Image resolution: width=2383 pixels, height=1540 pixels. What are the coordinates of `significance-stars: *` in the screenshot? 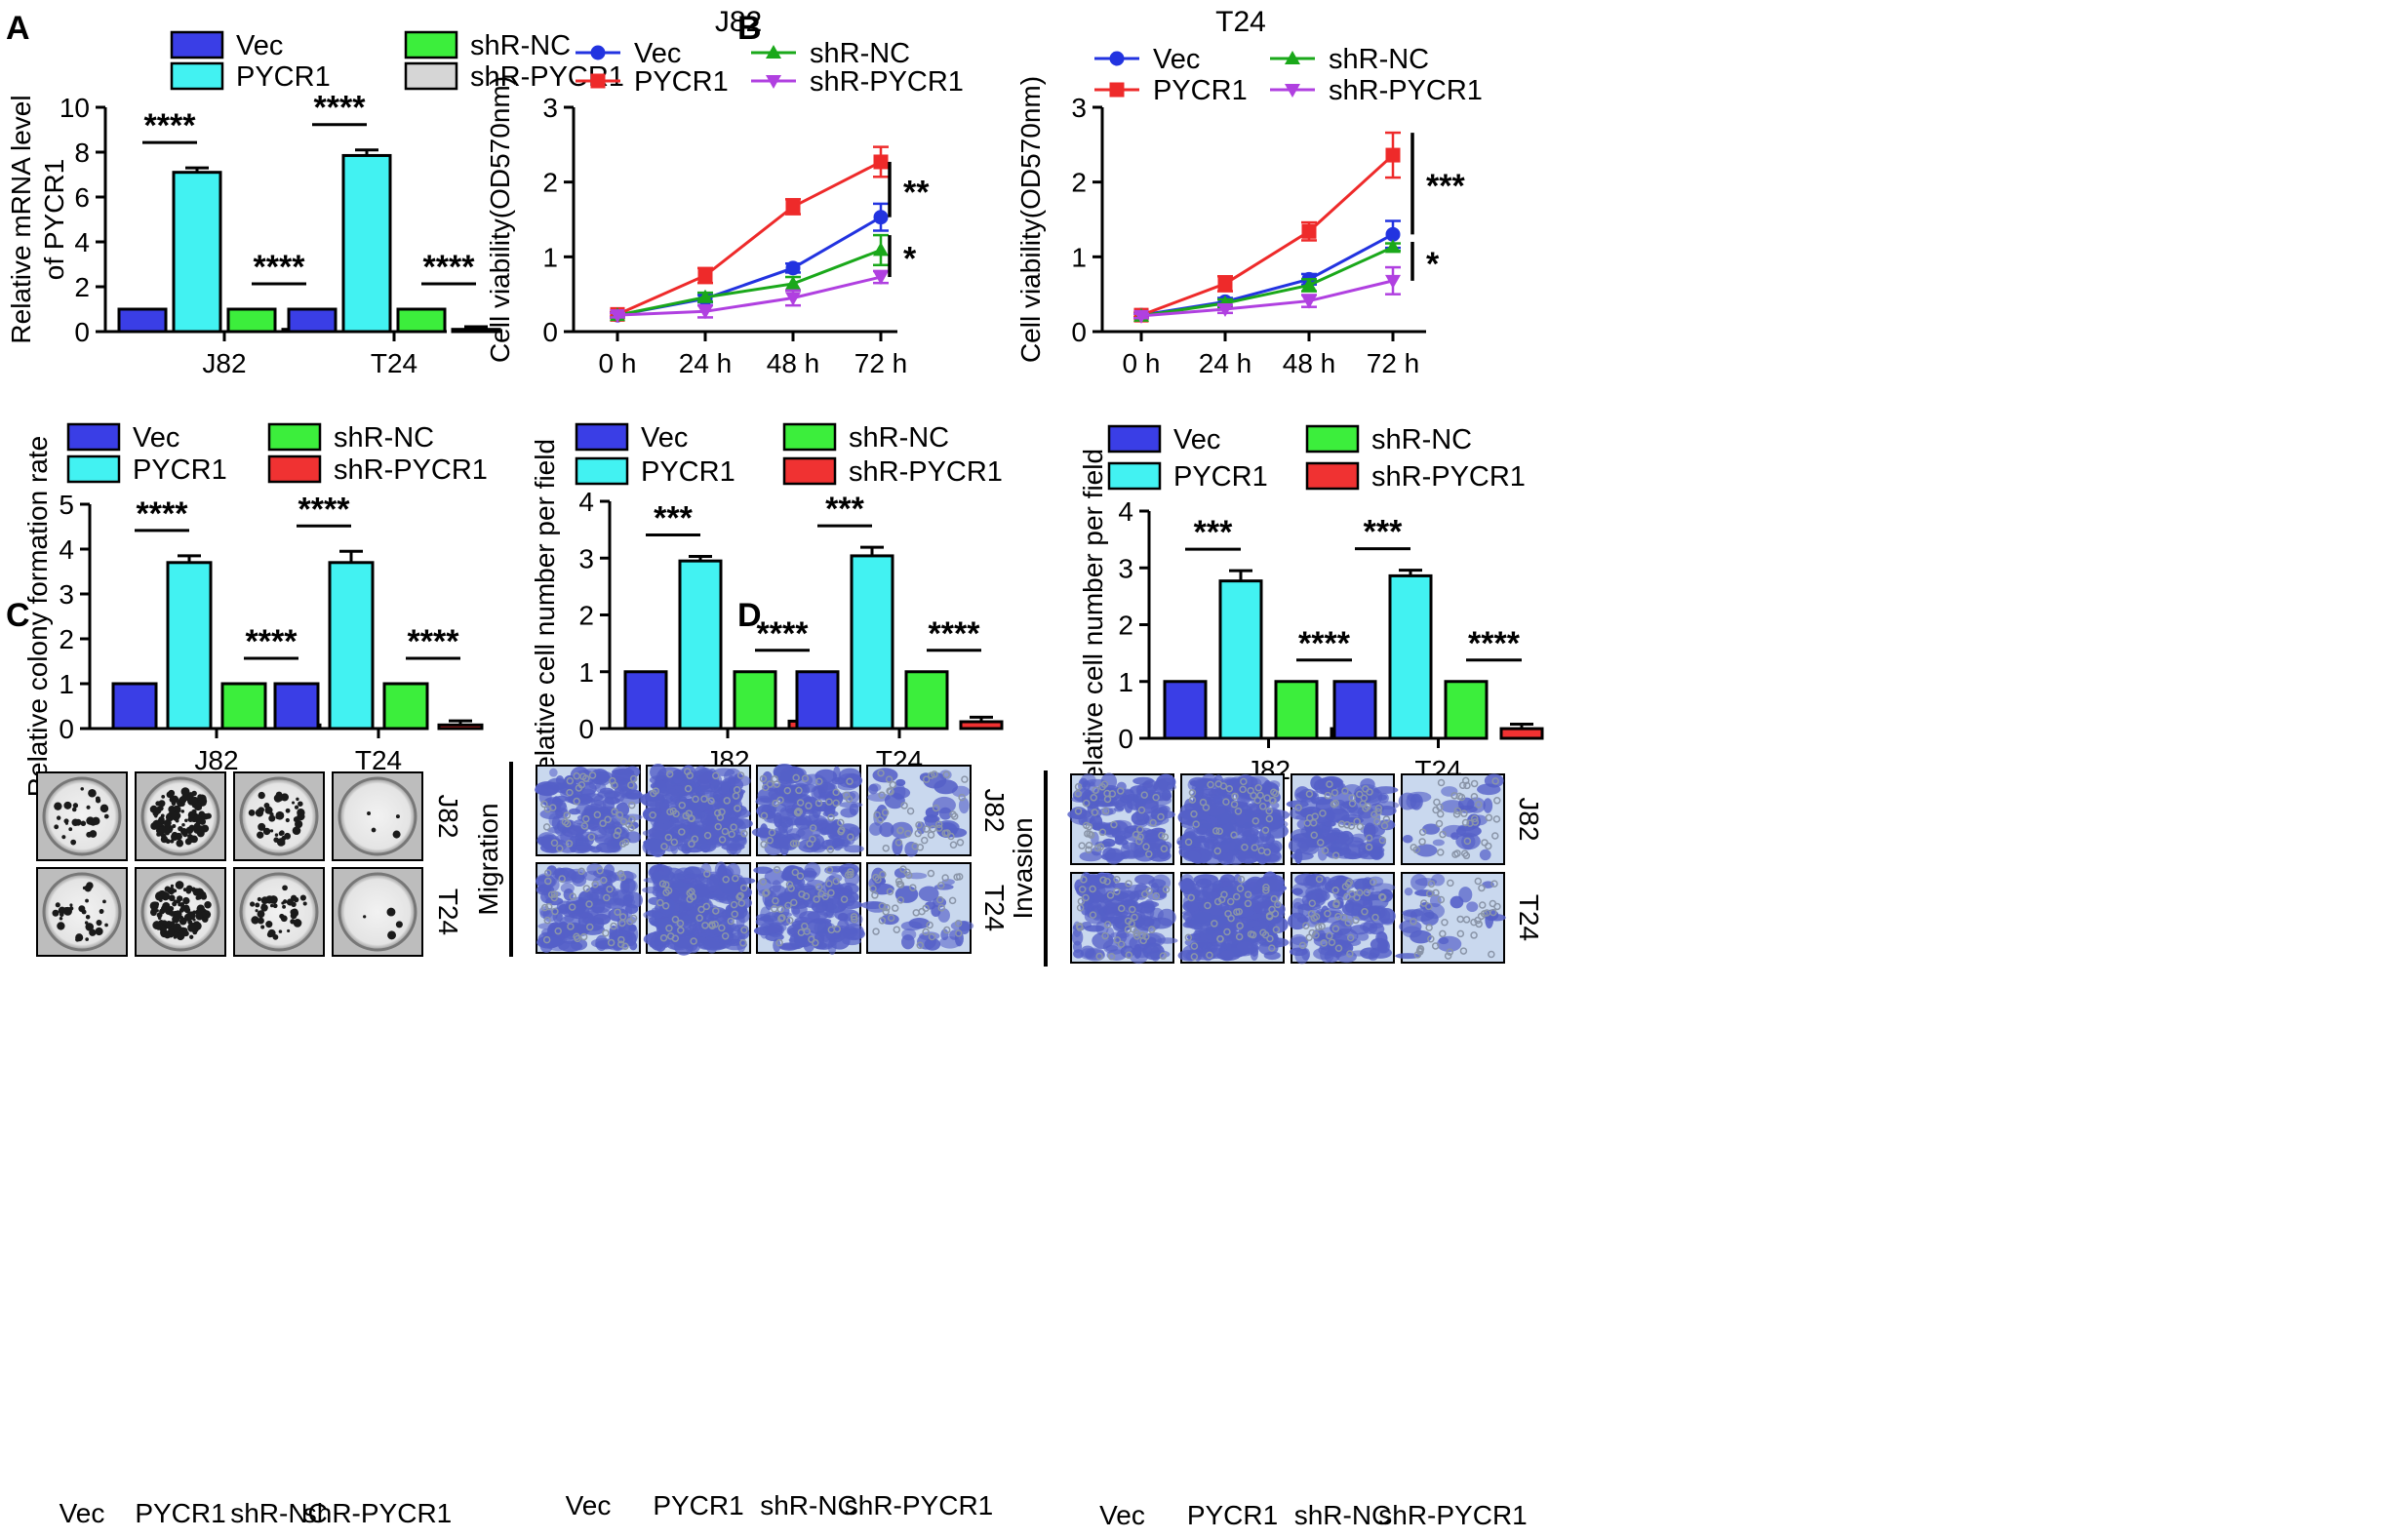 It's located at (910, 259).